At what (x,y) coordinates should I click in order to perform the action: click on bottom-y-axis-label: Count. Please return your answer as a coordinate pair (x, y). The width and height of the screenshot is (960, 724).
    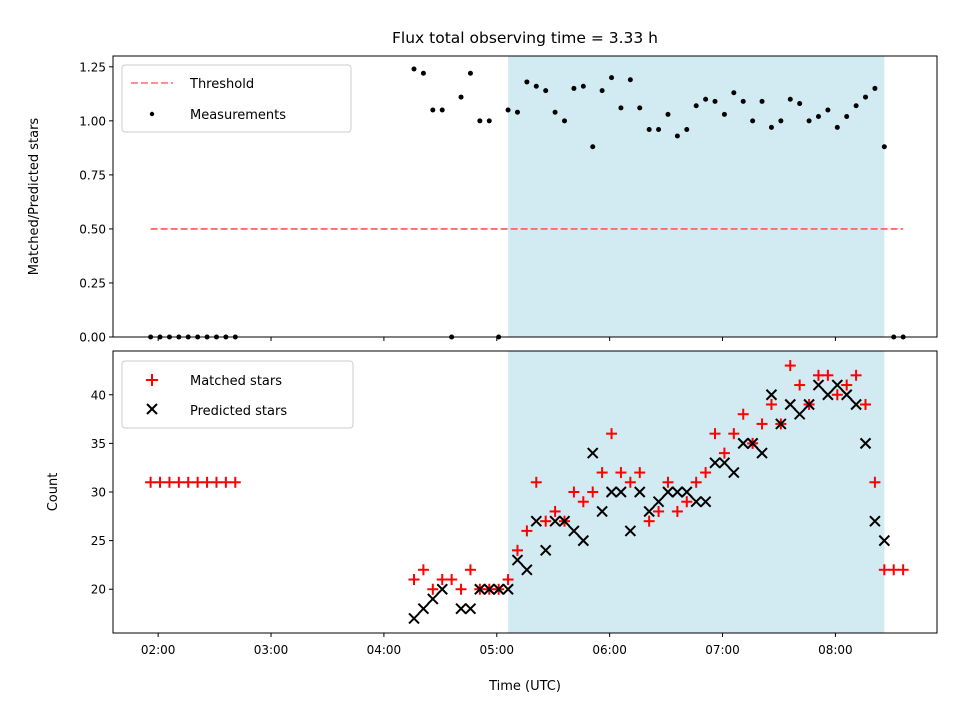
    Looking at the image, I should click on (53, 492).